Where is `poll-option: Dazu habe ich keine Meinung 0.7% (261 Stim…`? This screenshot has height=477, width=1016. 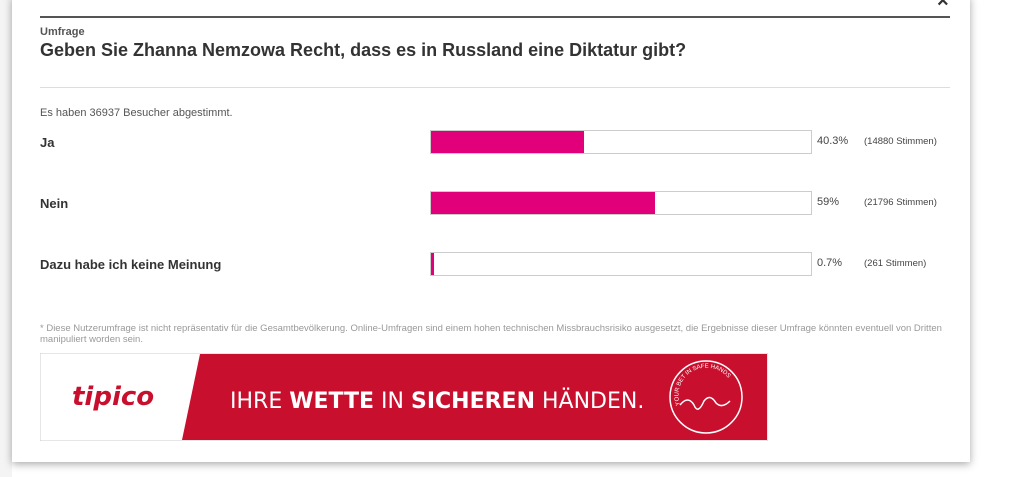 poll-option: Dazu habe ich keine Meinung 0.7% (261 Stim… is located at coordinates (500, 264).